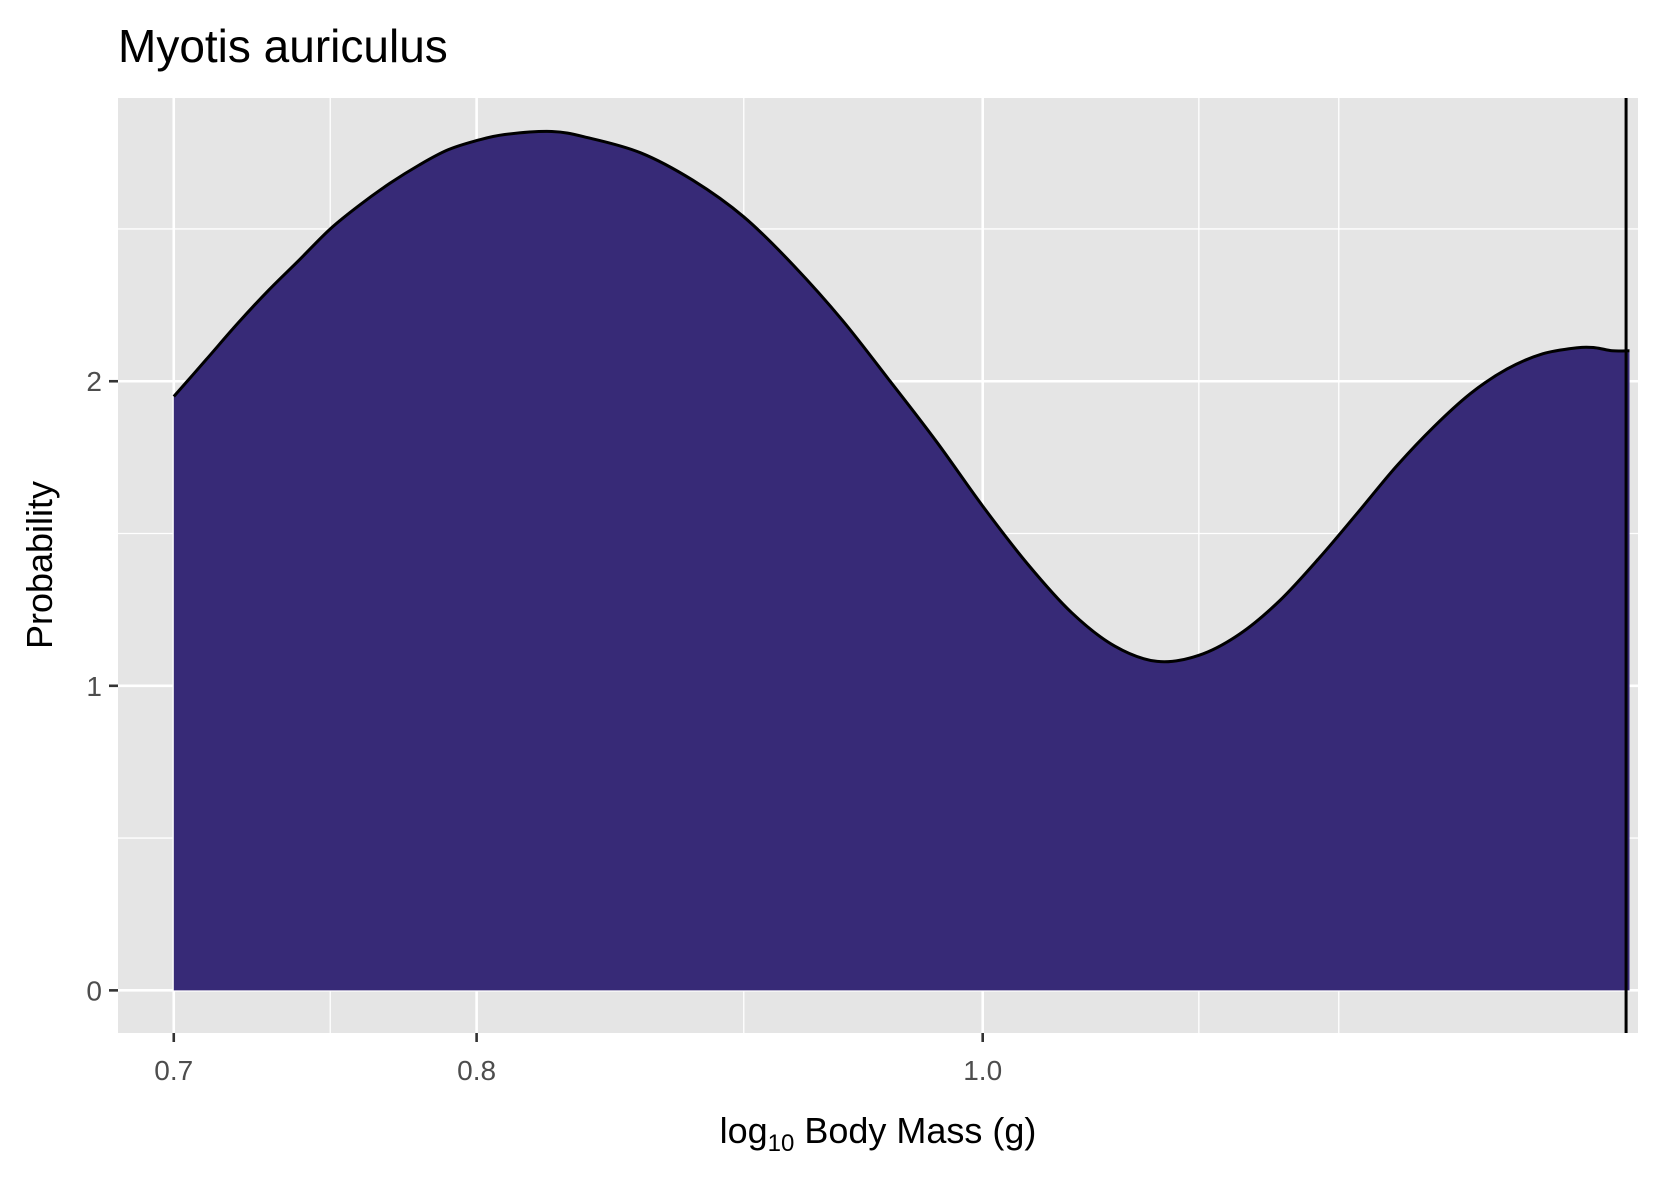 The width and height of the screenshot is (1653, 1181). Describe the element at coordinates (915, 1130) in the screenshot. I see `x-axis-title-rest: Body Mass (g)` at that location.